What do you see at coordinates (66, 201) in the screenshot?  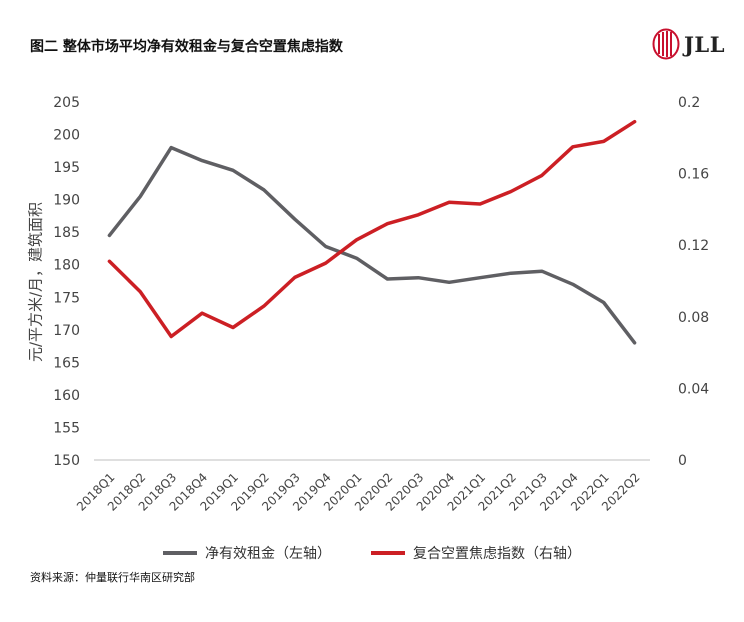 I see `y-left-tick-label: 190` at bounding box center [66, 201].